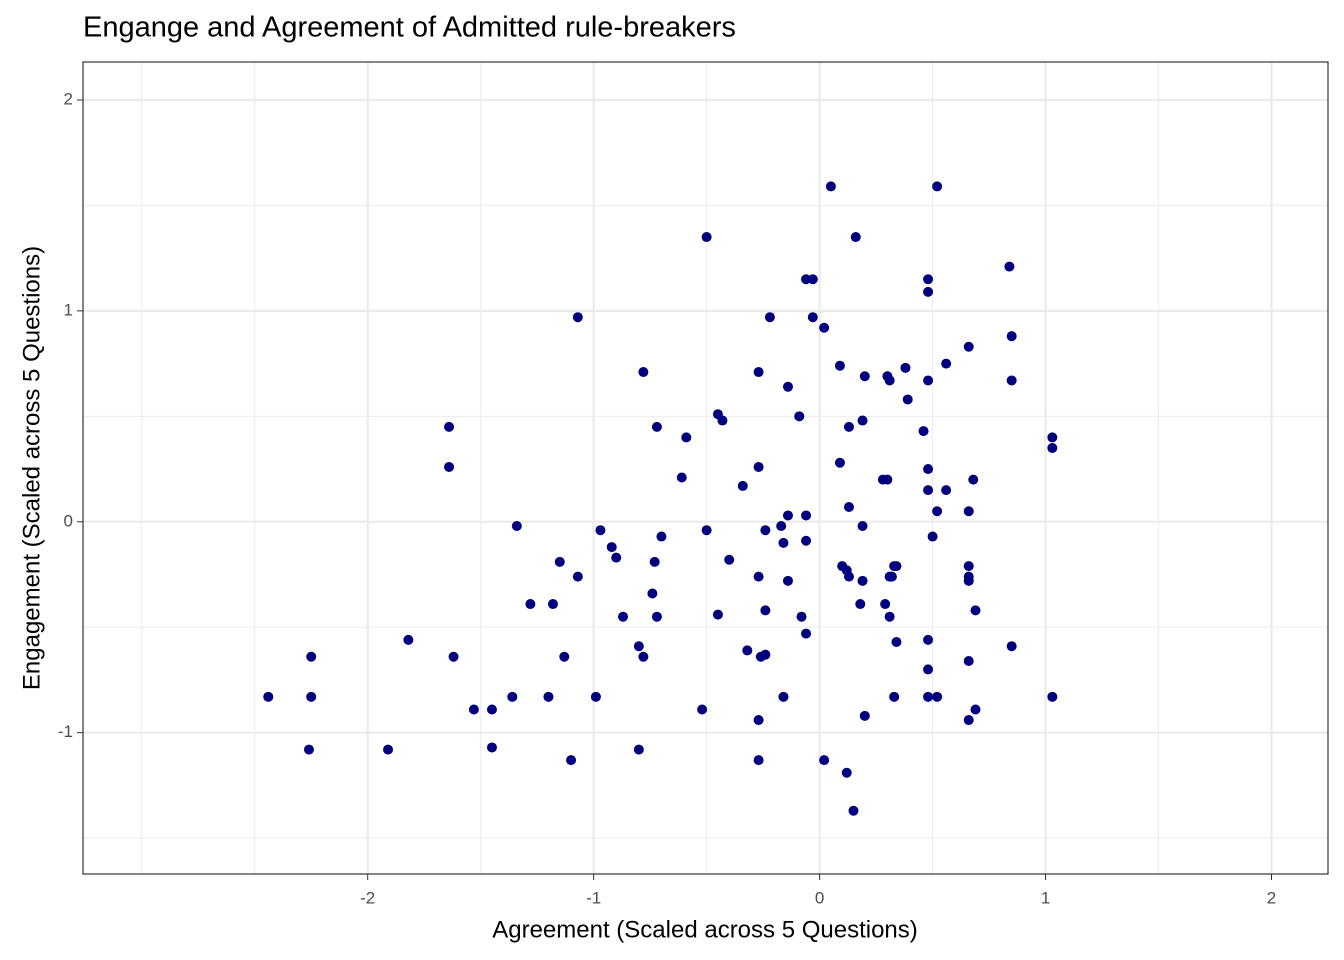 The height and width of the screenshot is (960, 1344). I want to click on x-tick-label: 1, so click(1045, 897).